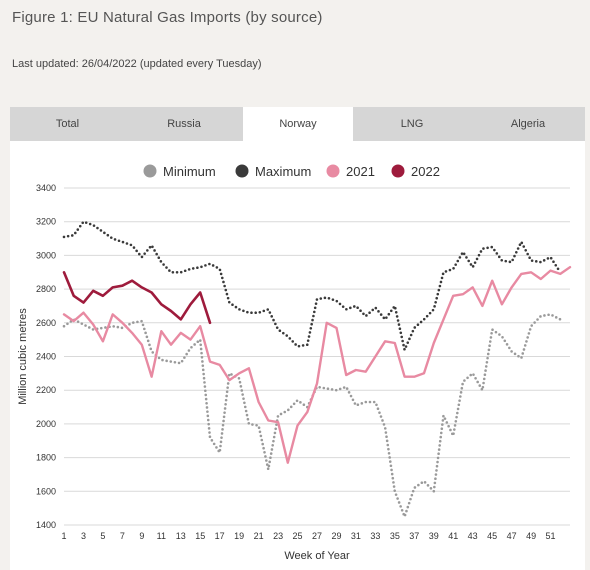 This screenshot has width=590, height=570. Describe the element at coordinates (356, 536) in the screenshot. I see `x-tick-label: 31` at that location.